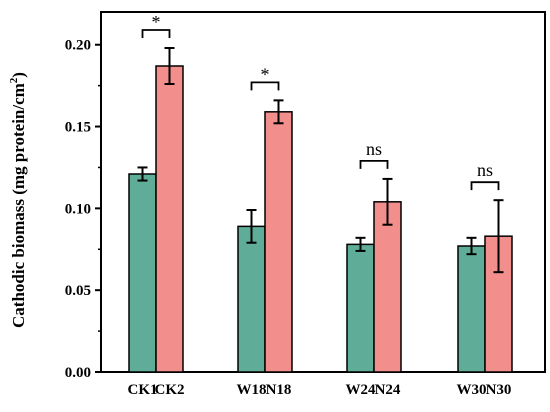 The width and height of the screenshot is (550, 412). What do you see at coordinates (78, 373) in the screenshot?
I see `y-tick-label: 0.00` at bounding box center [78, 373].